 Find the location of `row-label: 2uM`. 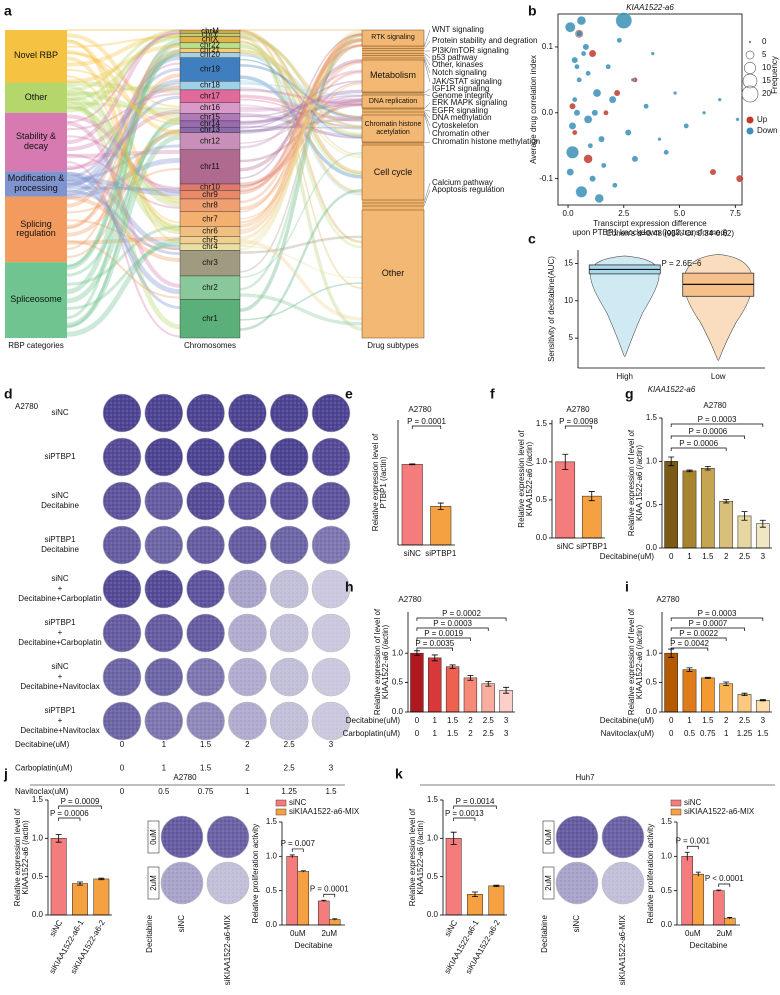

row-label: 2uM is located at coordinates (153, 883).